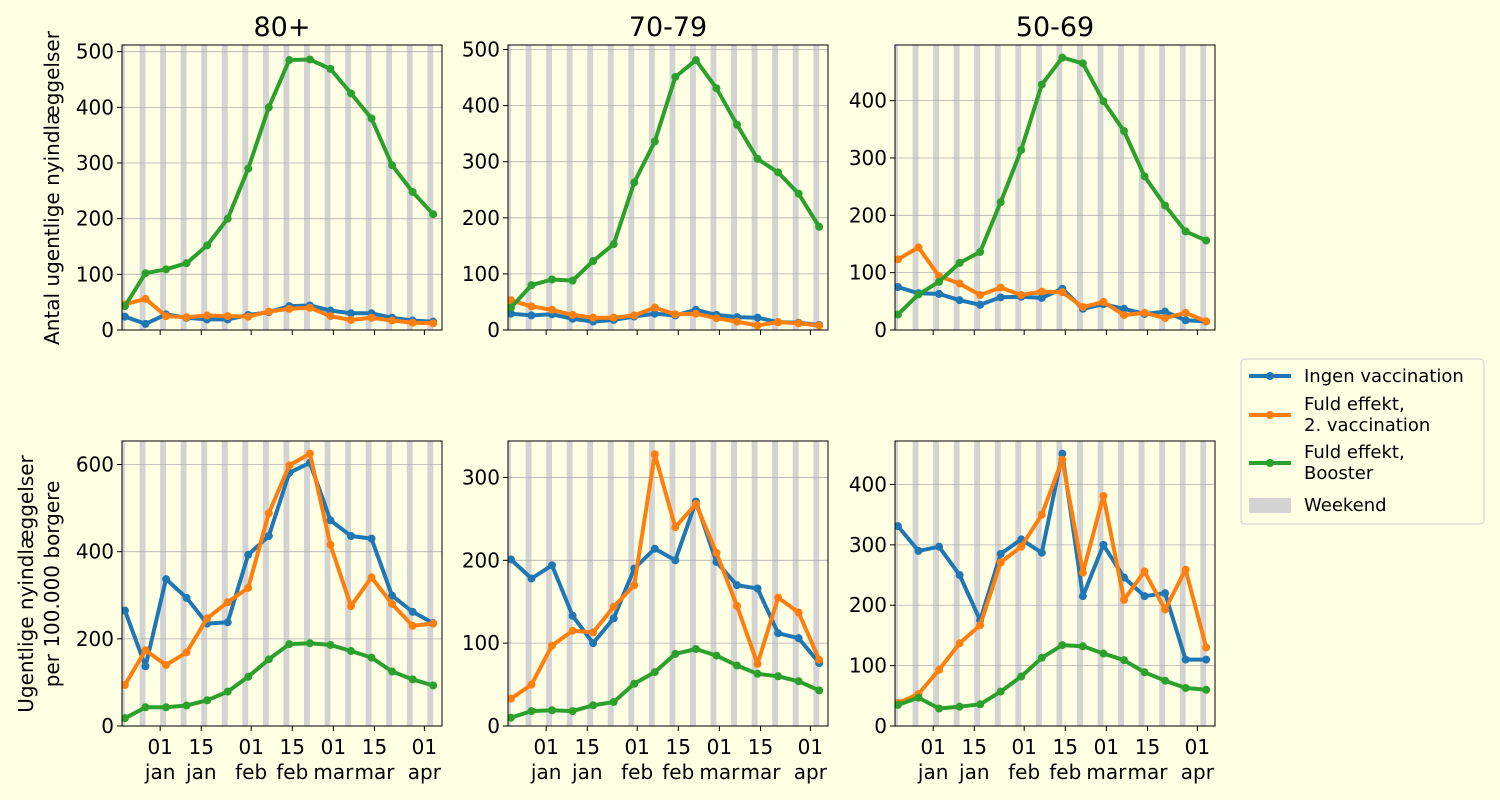 The width and height of the screenshot is (1500, 800). Describe the element at coordinates (333, 772) in the screenshot. I see `x-tick-label: mar` at that location.